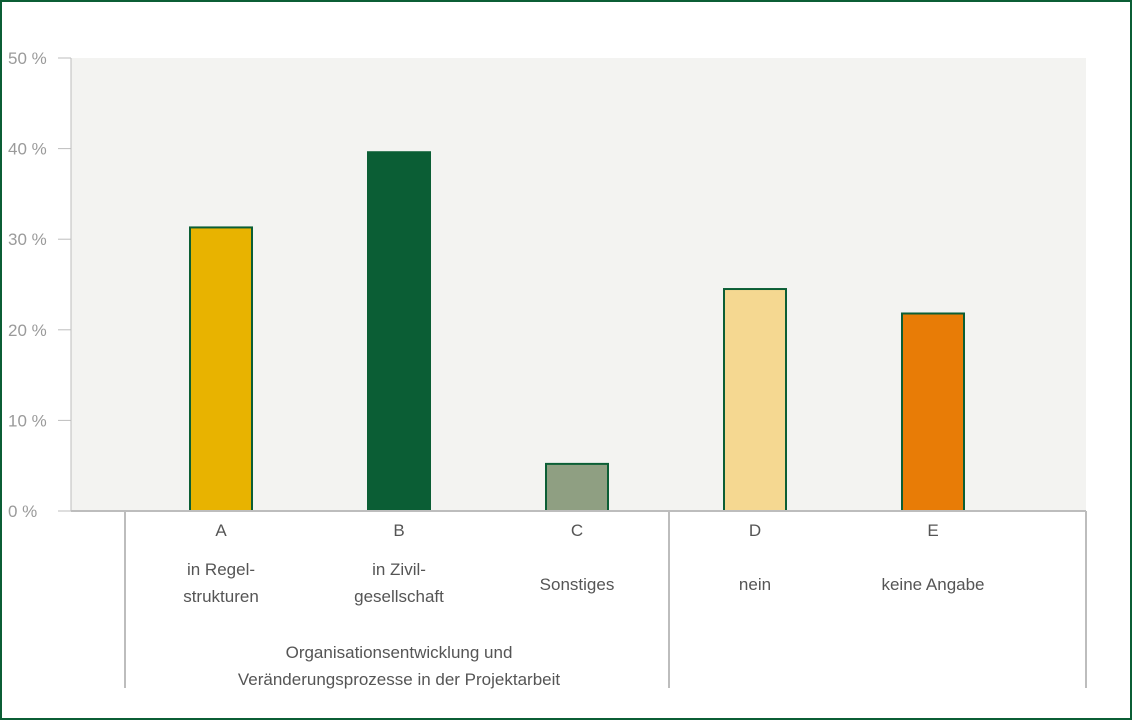 This screenshot has height=720, width=1132. What do you see at coordinates (221, 569) in the screenshot?
I see `category-label-A: in Regel-` at bounding box center [221, 569].